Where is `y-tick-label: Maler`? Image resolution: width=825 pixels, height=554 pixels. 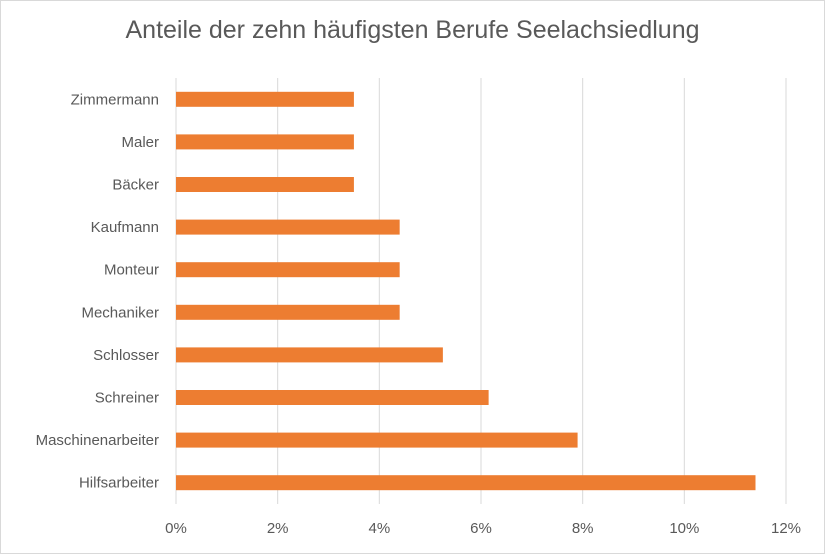 y-tick-label: Maler is located at coordinates (140, 142).